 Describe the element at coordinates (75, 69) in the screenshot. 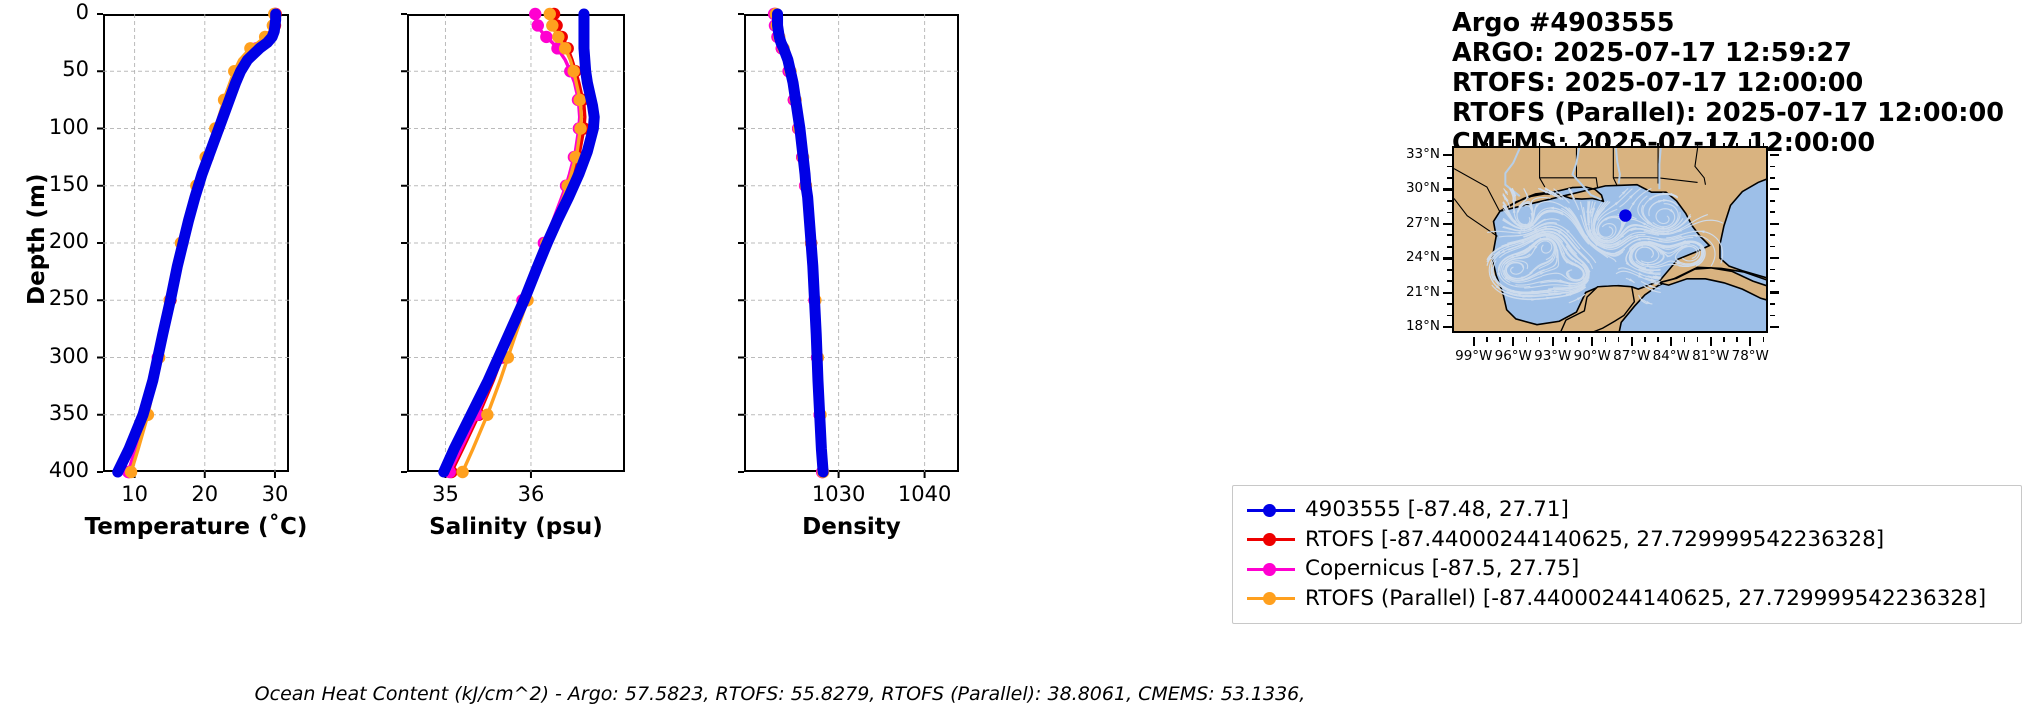

I see `depth-ytick-50: 50` at that location.